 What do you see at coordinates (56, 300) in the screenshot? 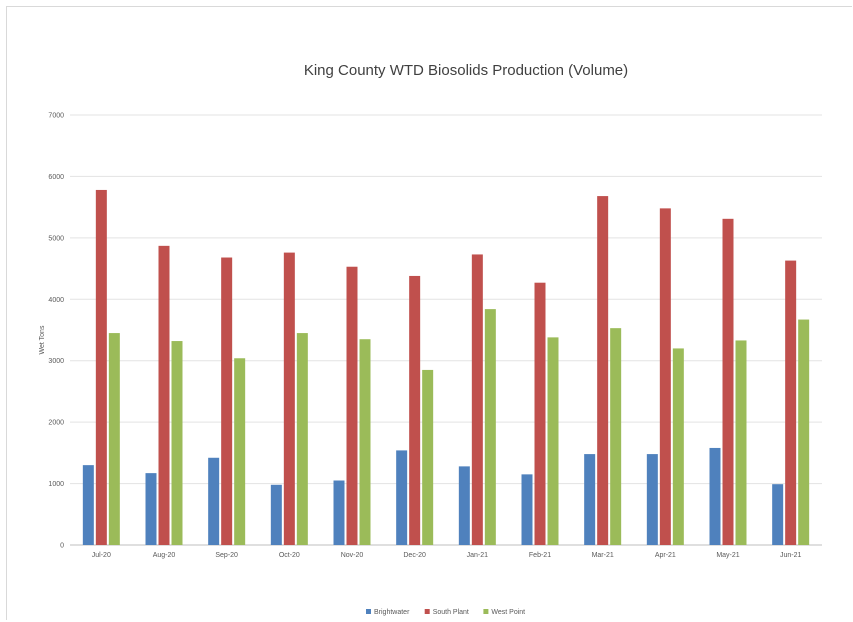
I see `y-tick-label: 4000` at bounding box center [56, 300].